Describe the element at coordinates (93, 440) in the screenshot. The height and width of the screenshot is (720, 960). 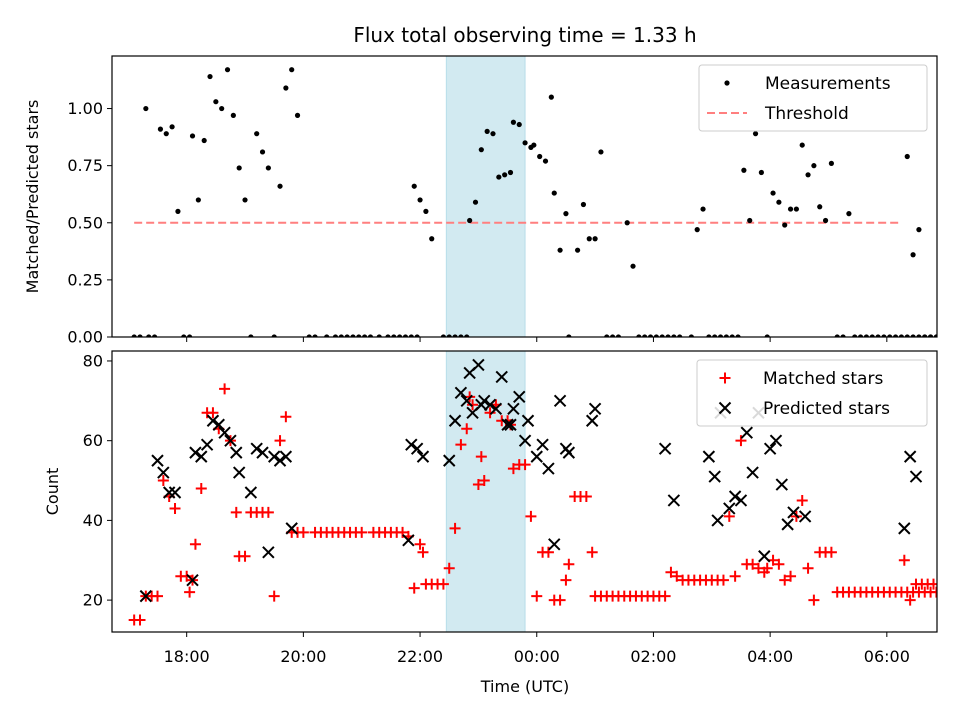
I see `bottom-y-tick-label: 60` at that location.